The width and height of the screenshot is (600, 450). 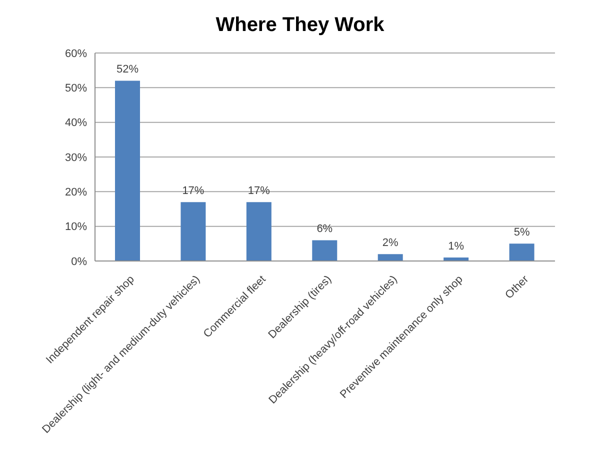 I want to click on y-tick-label: 30%, so click(x=76, y=158).